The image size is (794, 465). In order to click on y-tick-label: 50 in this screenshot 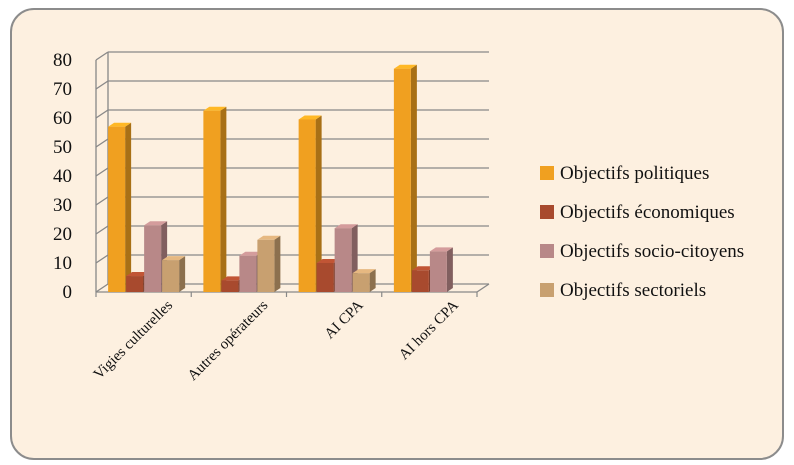, I will do `click(62, 147)`.